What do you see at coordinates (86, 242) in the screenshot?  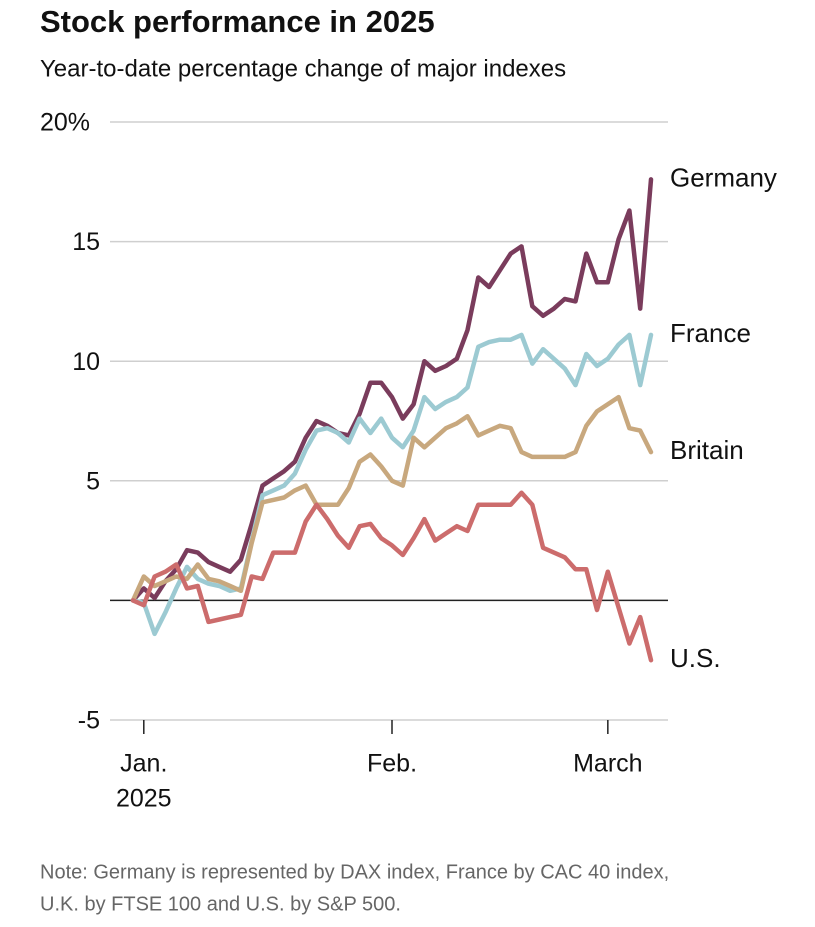 I see `y-tick-label: 15` at bounding box center [86, 242].